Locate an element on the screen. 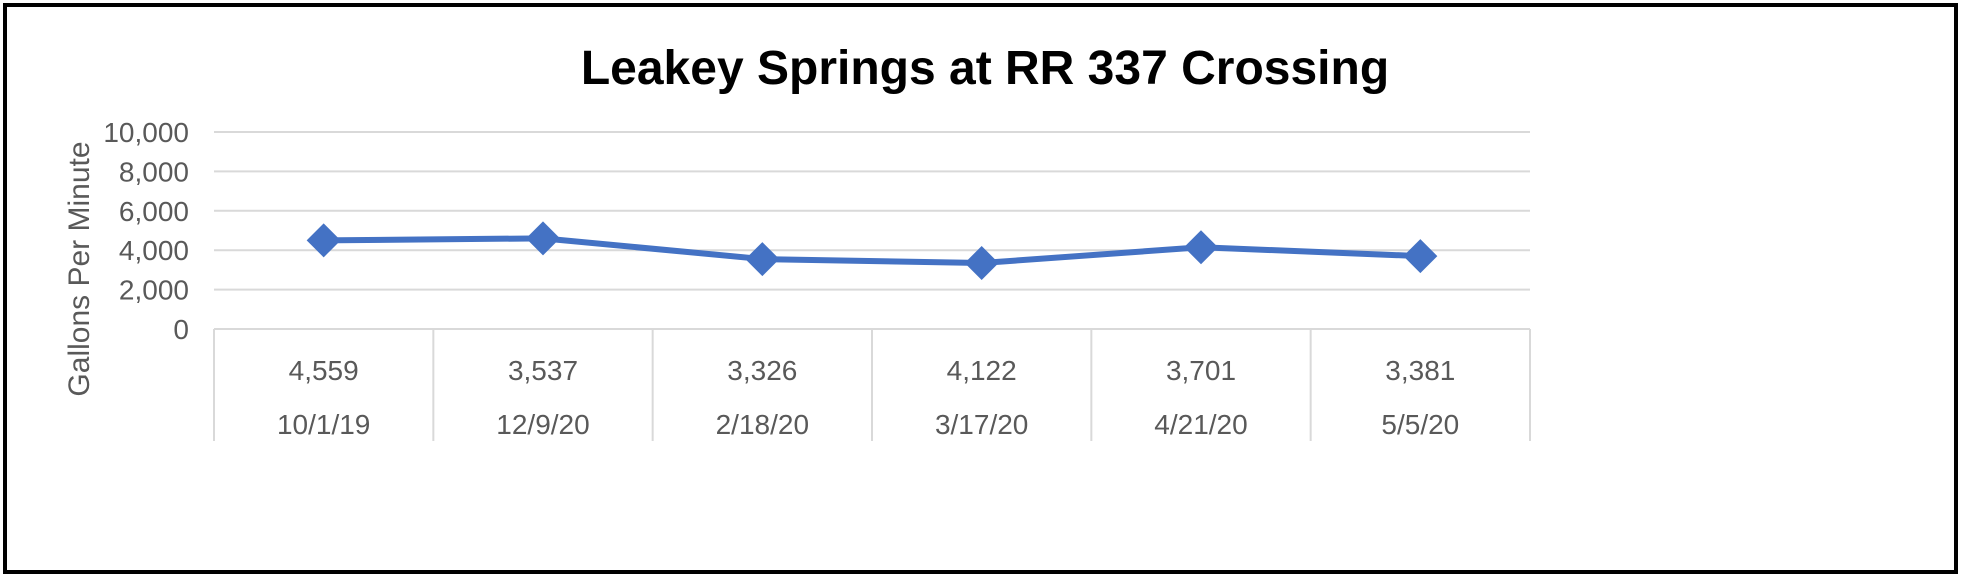 This screenshot has width=1961, height=577. y-tick-label: 4,000 is located at coordinates (154, 250).